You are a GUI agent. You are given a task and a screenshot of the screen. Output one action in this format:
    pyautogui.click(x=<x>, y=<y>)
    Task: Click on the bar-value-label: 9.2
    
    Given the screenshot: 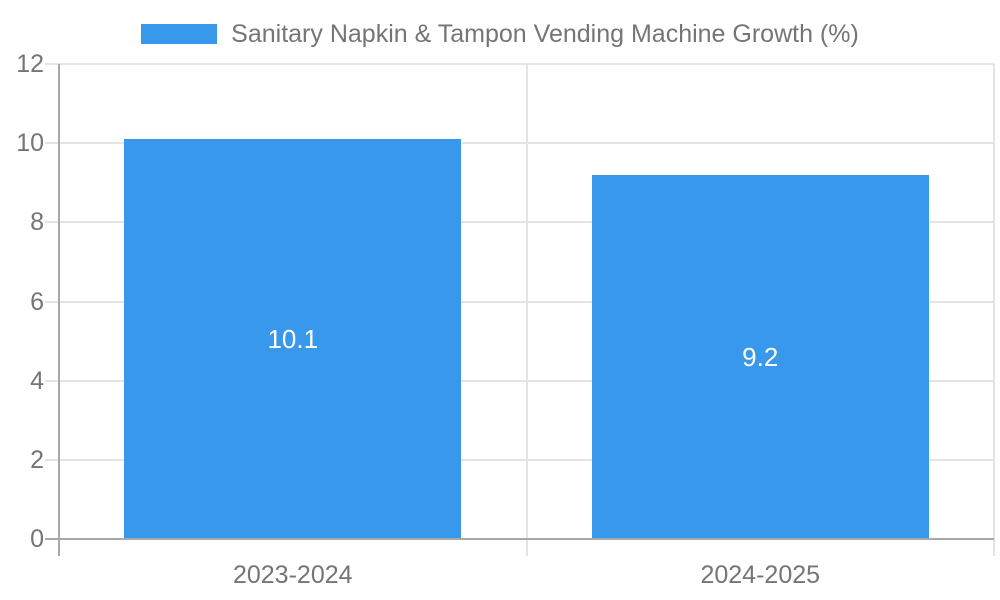 What is the action you would take?
    pyautogui.click(x=760, y=356)
    